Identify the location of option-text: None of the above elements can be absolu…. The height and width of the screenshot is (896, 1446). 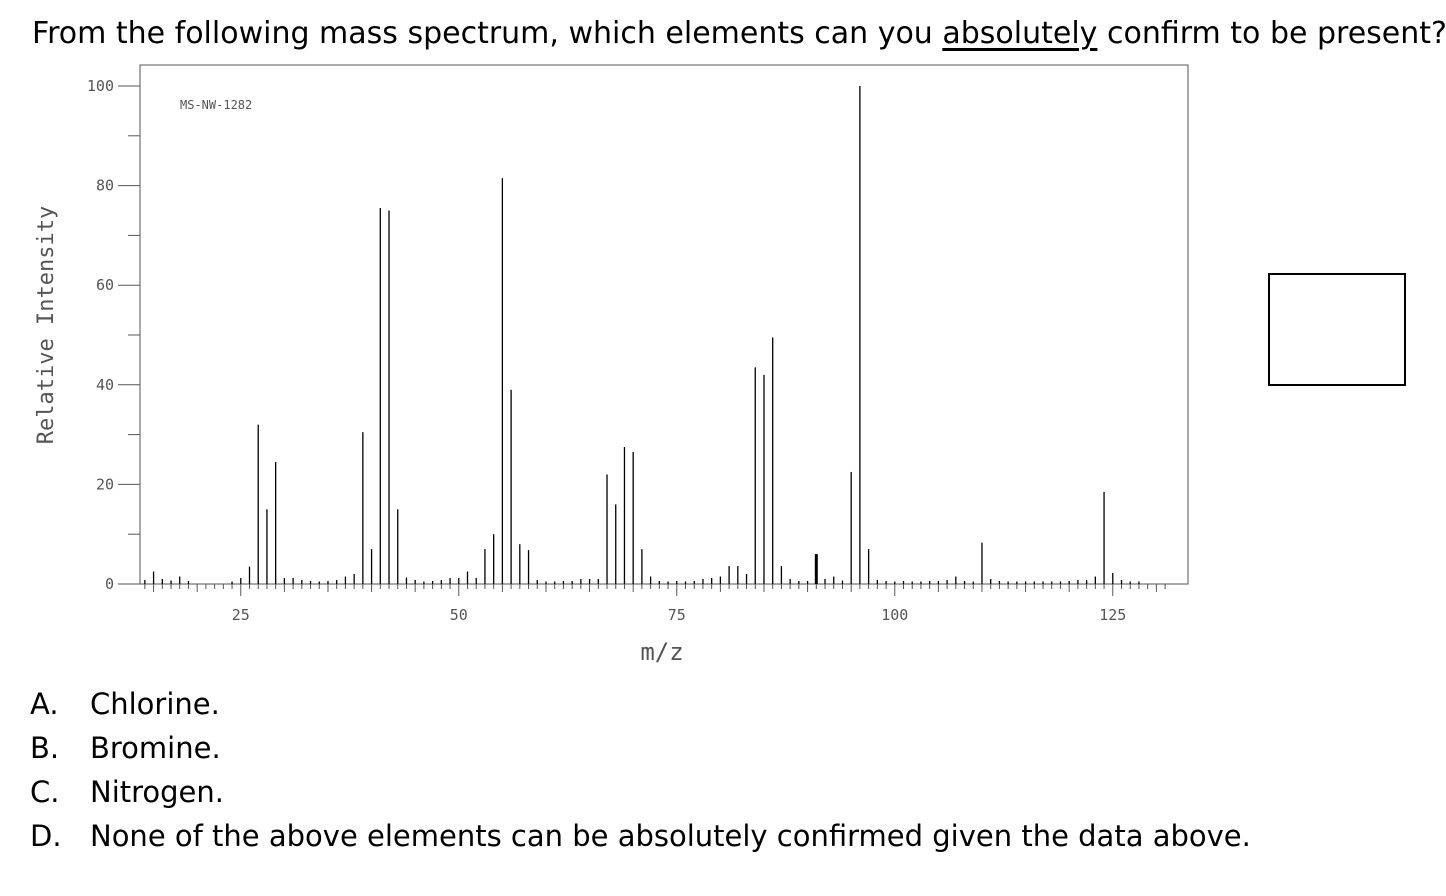
(670, 836).